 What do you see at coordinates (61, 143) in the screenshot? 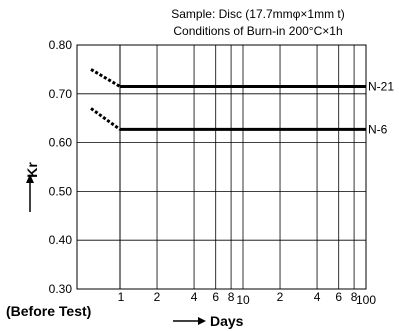
I see `y-tick-label: 0.60` at bounding box center [61, 143].